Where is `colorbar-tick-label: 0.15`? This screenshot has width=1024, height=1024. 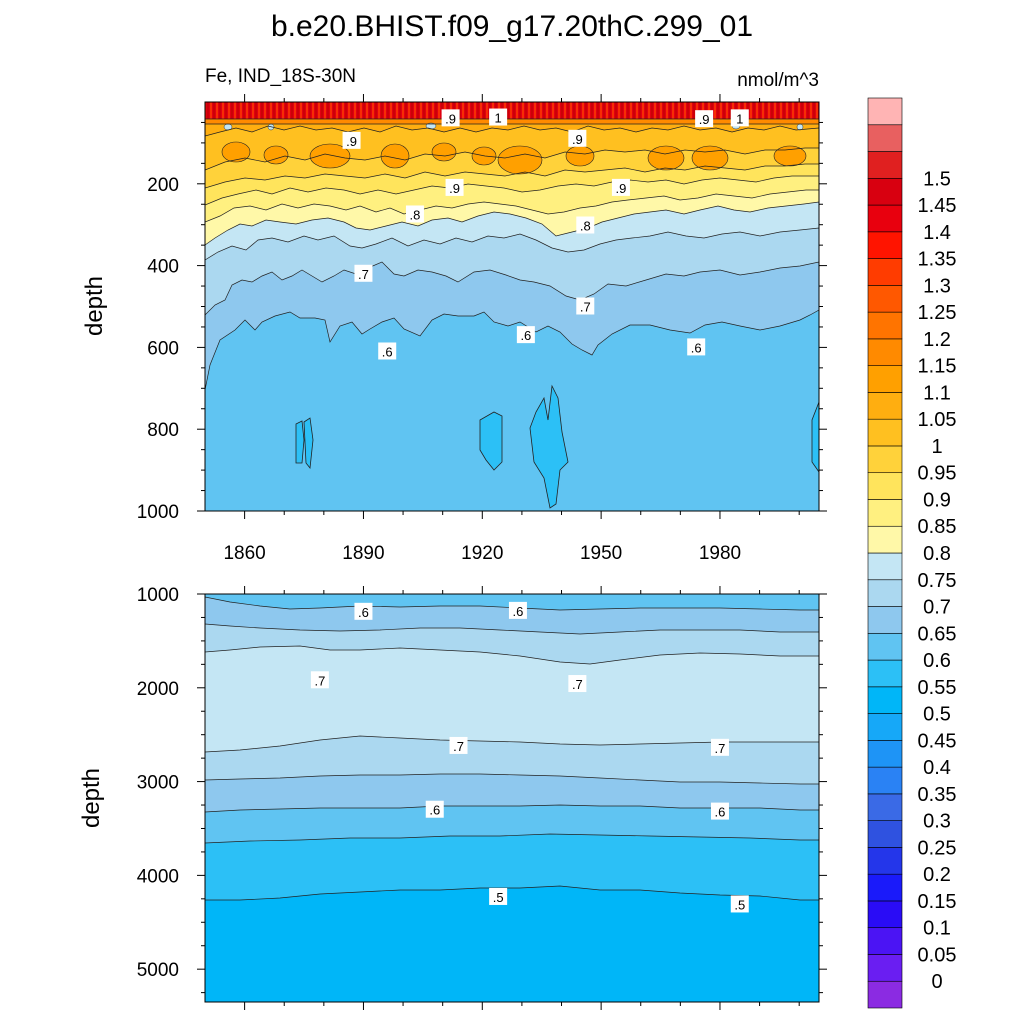 colorbar-tick-label: 0.15 is located at coordinates (937, 902).